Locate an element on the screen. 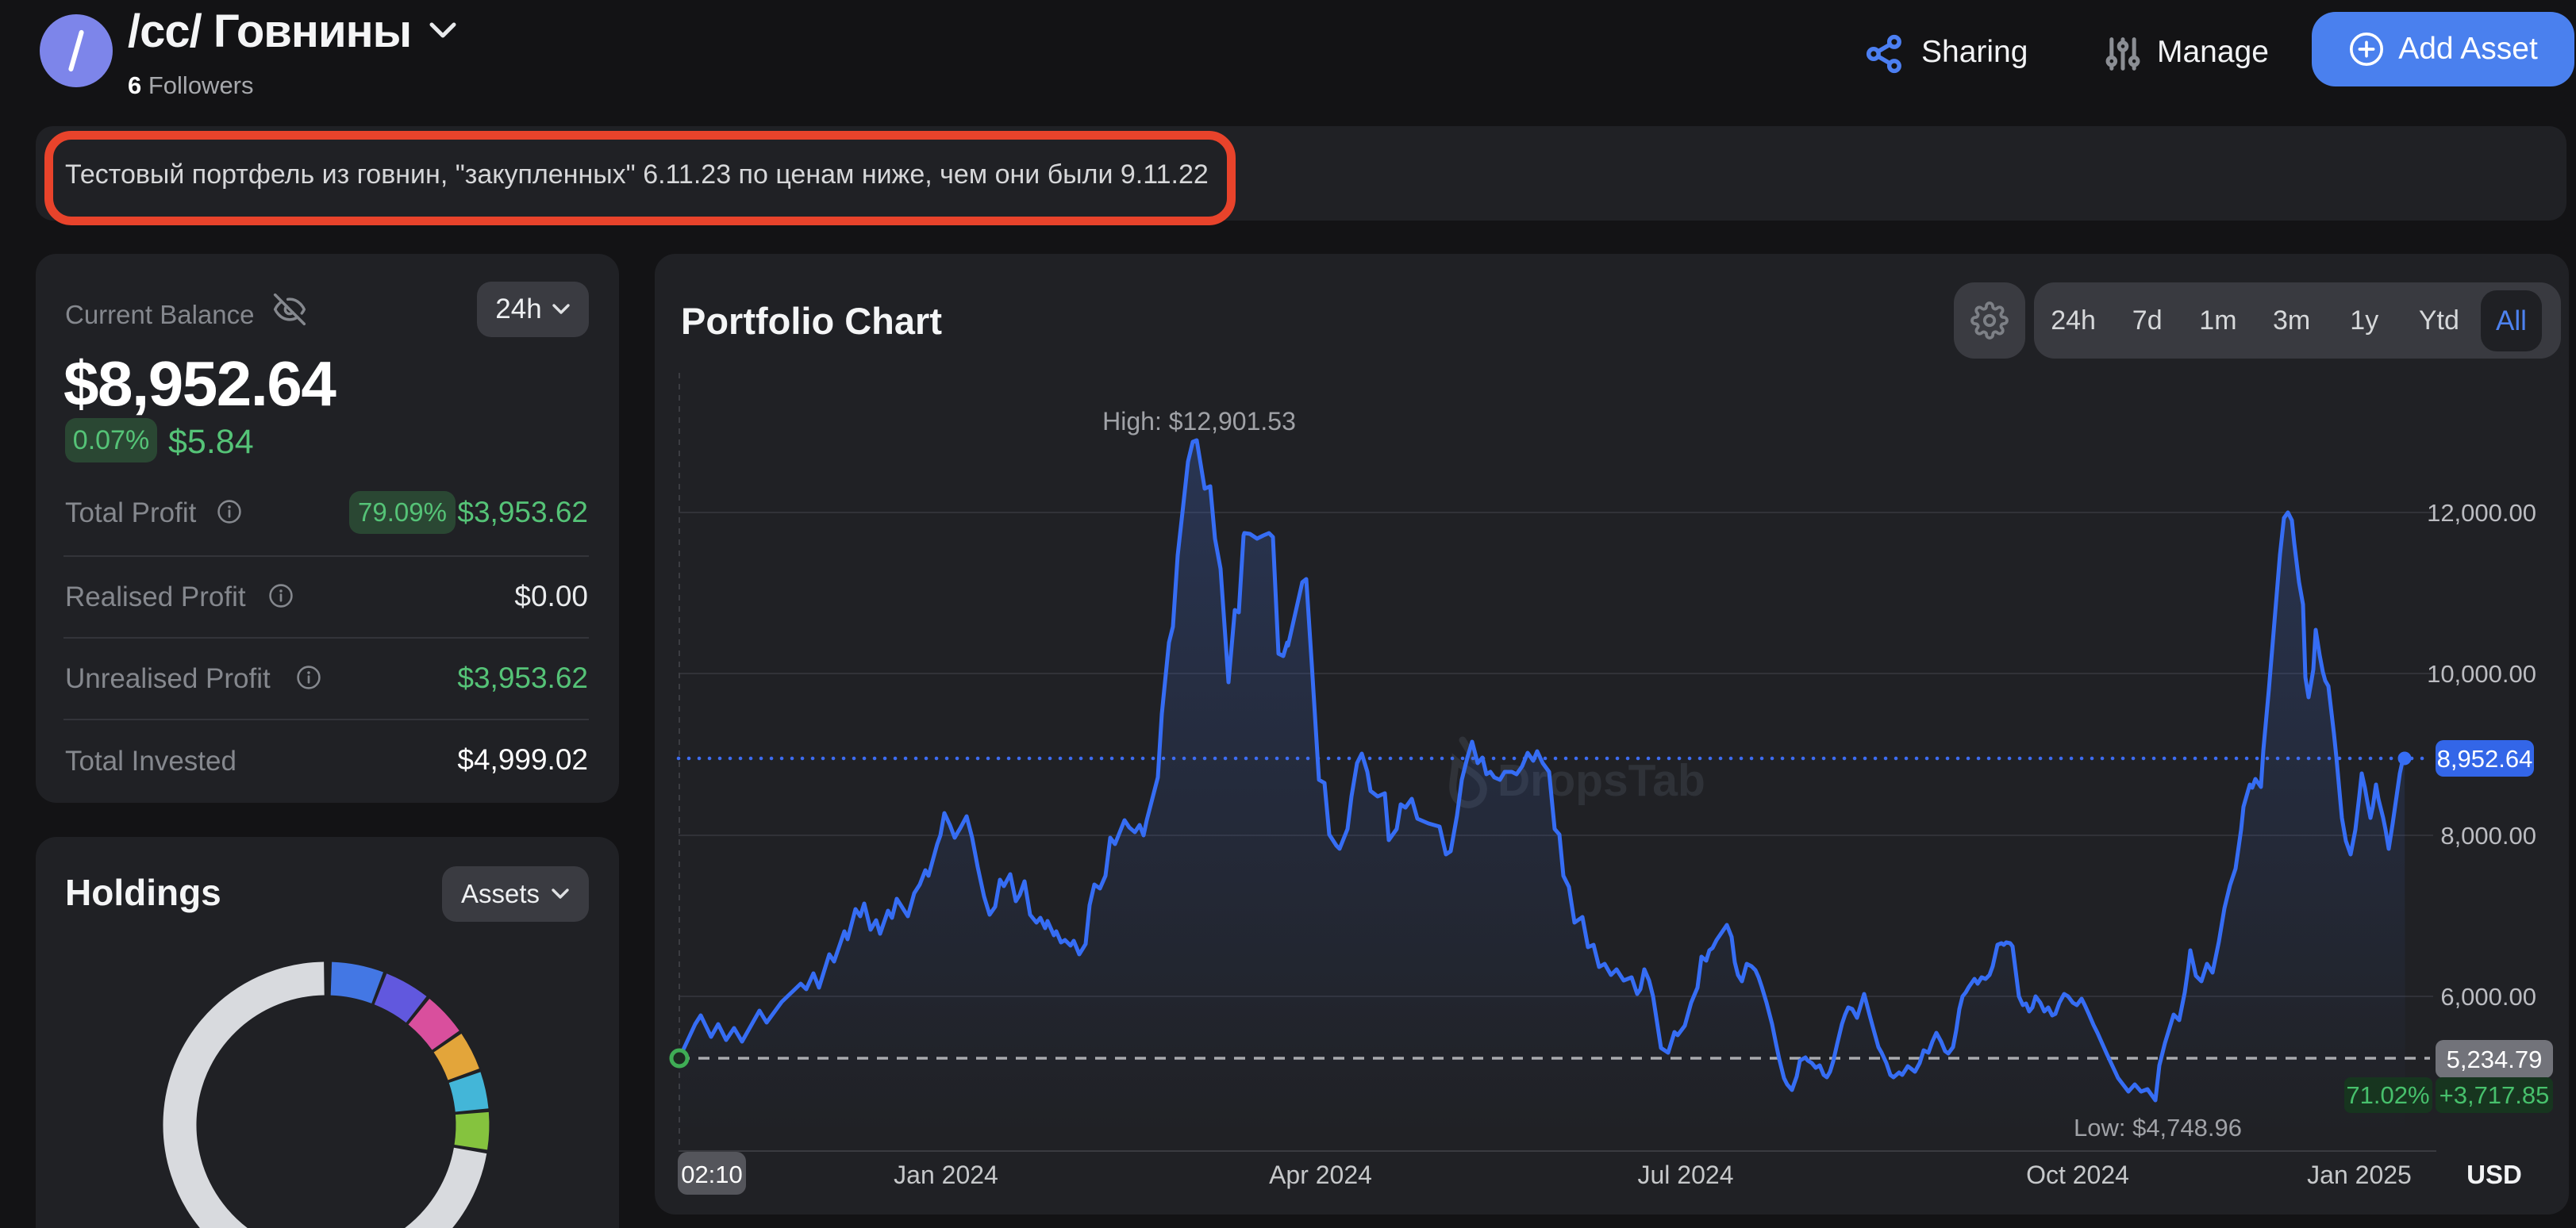 The width and height of the screenshot is (2576, 1228). svg-text: 8,952.64 is located at coordinates (2485, 759).